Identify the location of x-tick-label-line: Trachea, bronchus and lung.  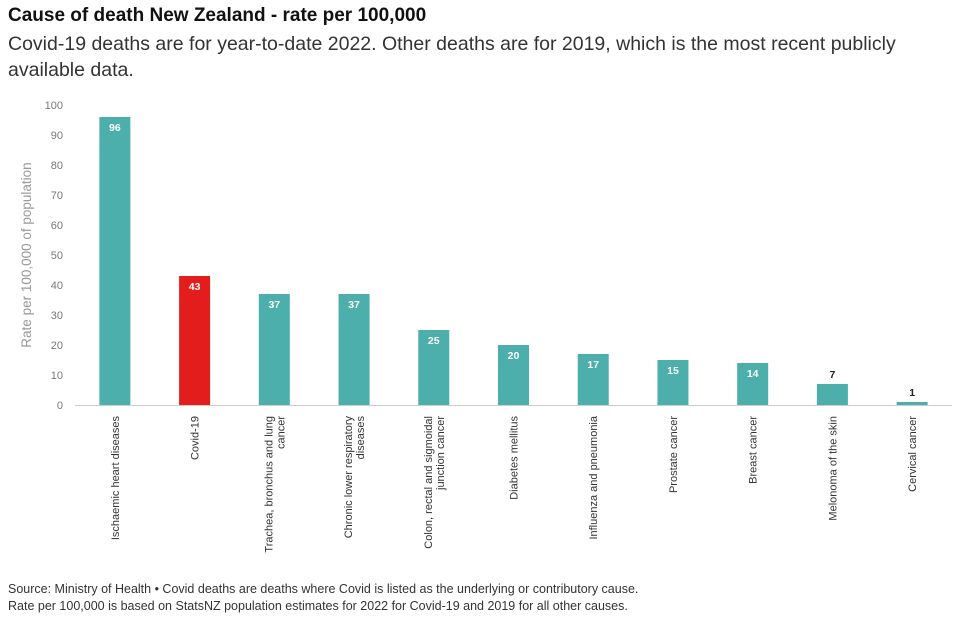
(269, 484).